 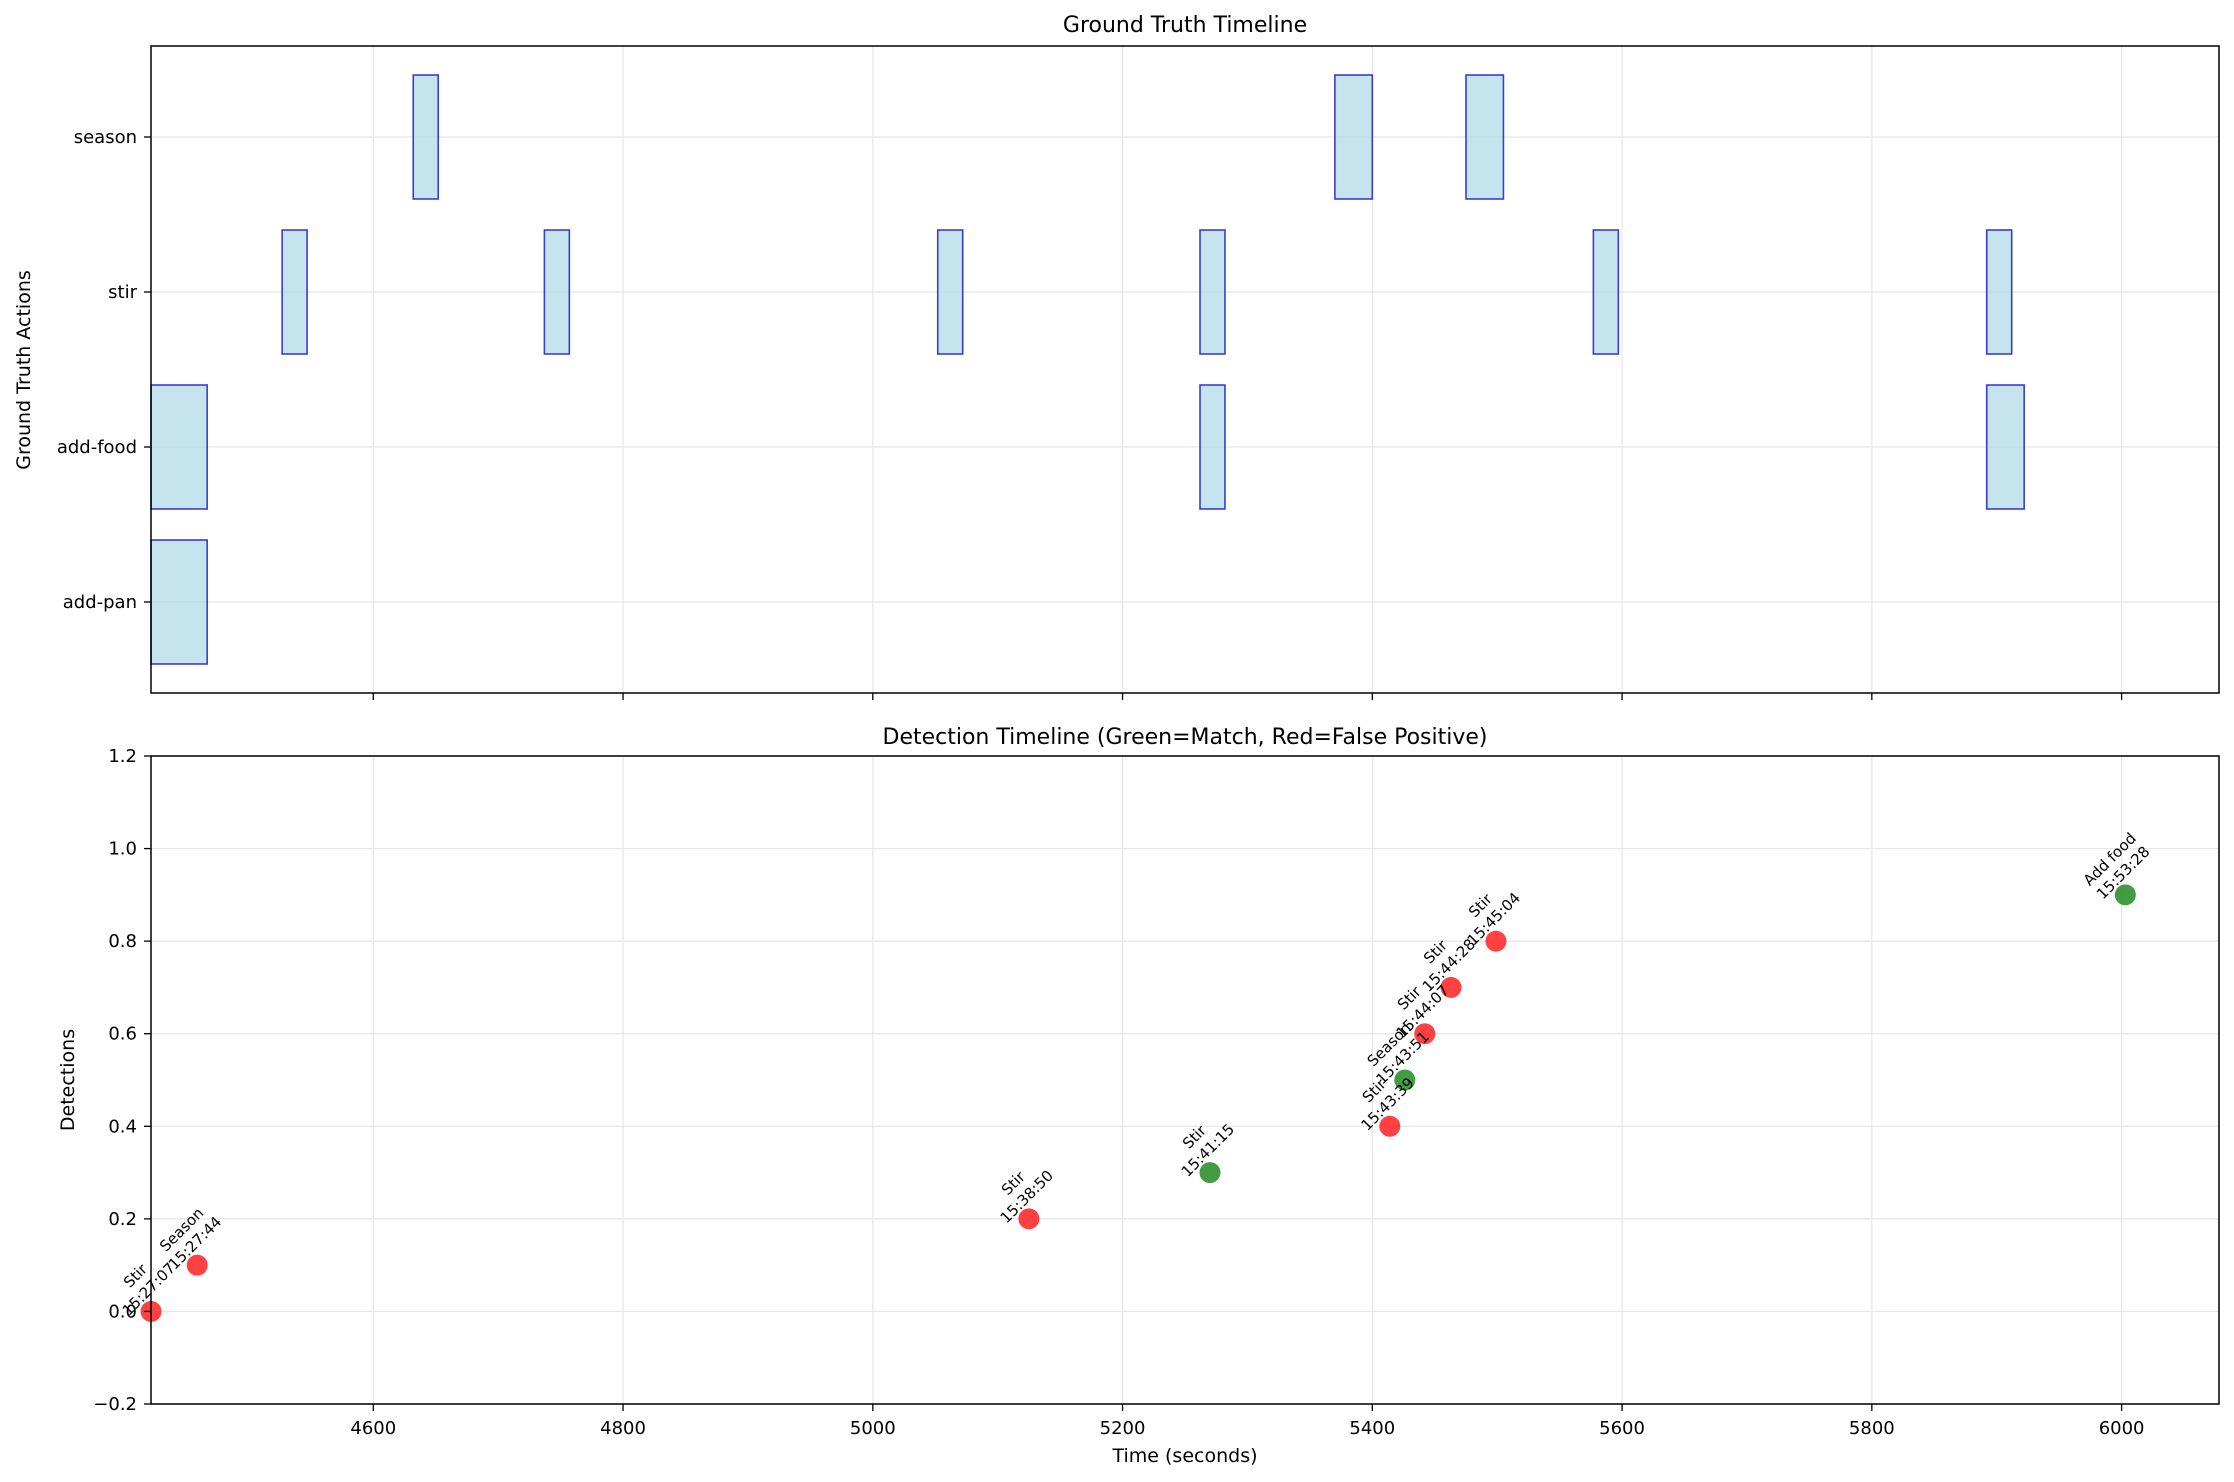 What do you see at coordinates (373, 1428) in the screenshot?
I see `detection-x-tick-label: 4600` at bounding box center [373, 1428].